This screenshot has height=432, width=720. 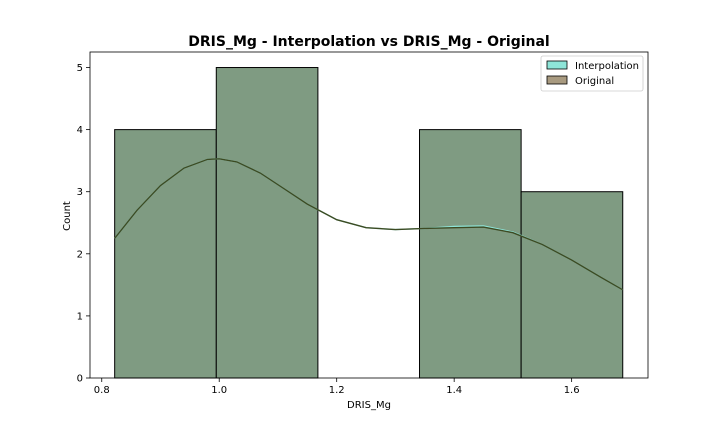 I want to click on x-tick-label: 1.6, so click(x=572, y=390).